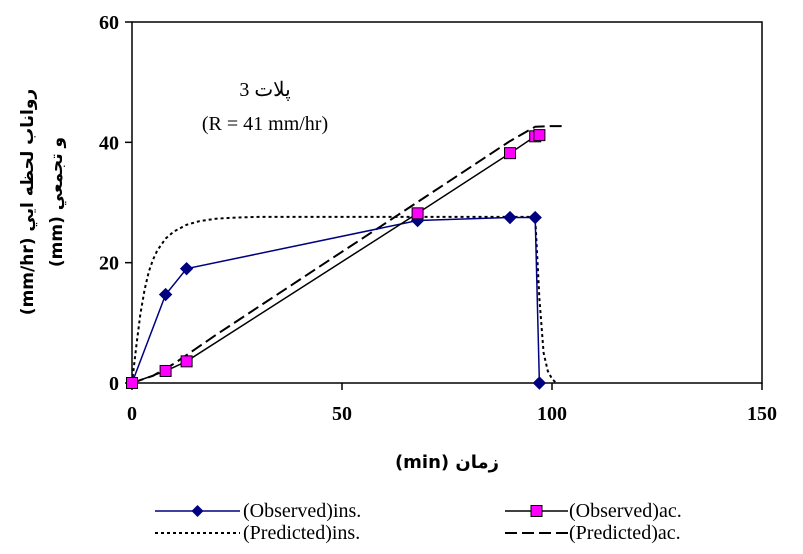  I want to click on y-tick-label: 40, so click(109, 143).